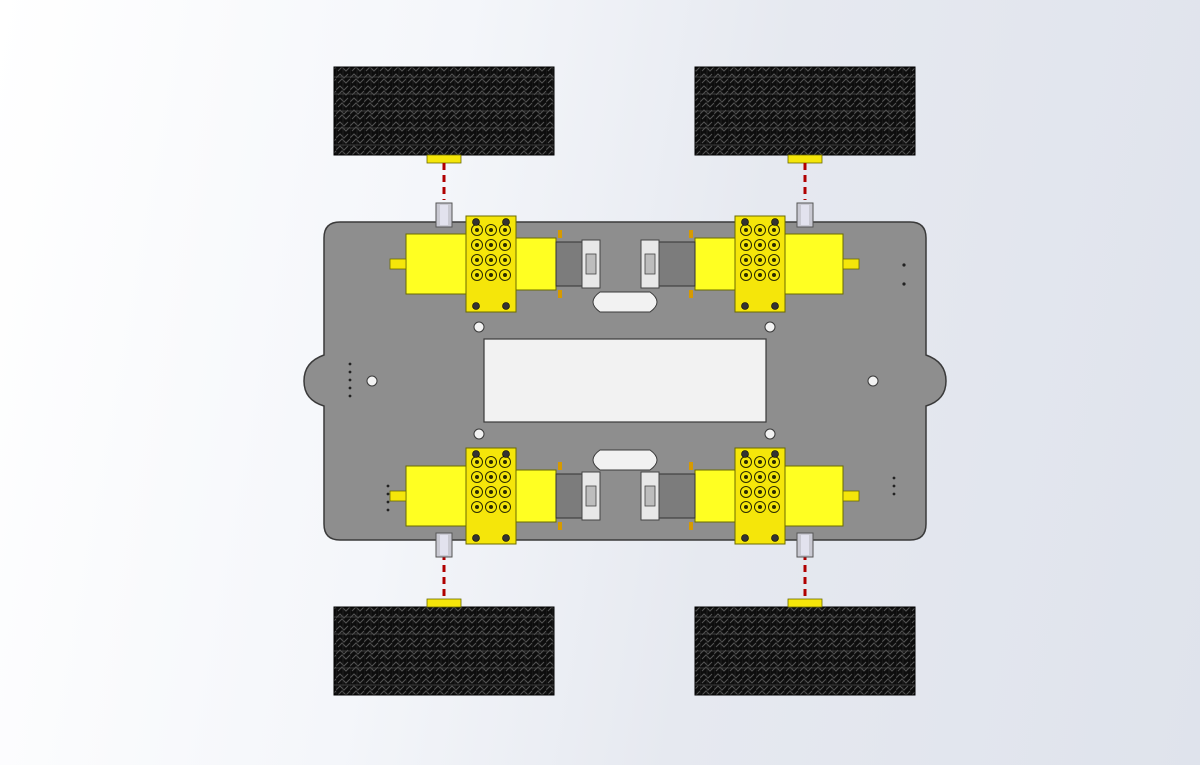 This screenshot has width=1200, height=765. Describe the element at coordinates (625, 460) in the screenshot. I see `slot-cutout-bottom` at that location.